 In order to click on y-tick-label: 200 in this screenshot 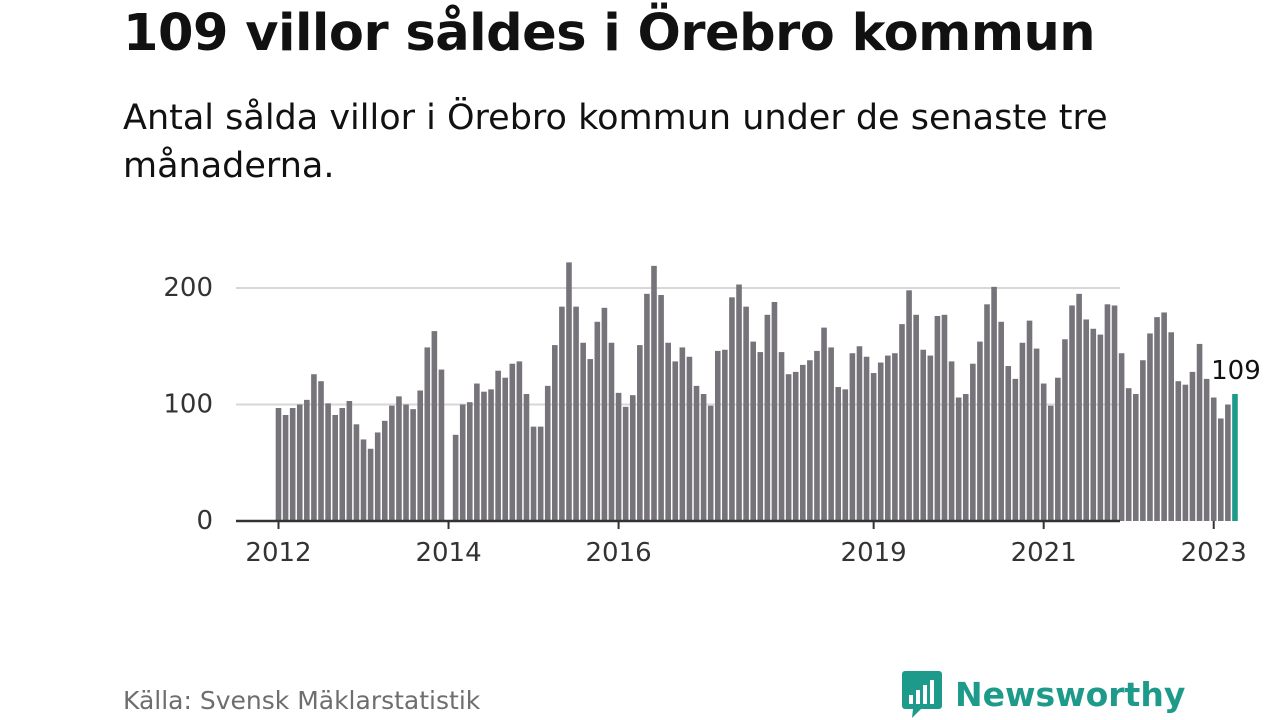, I will do `click(188, 288)`.